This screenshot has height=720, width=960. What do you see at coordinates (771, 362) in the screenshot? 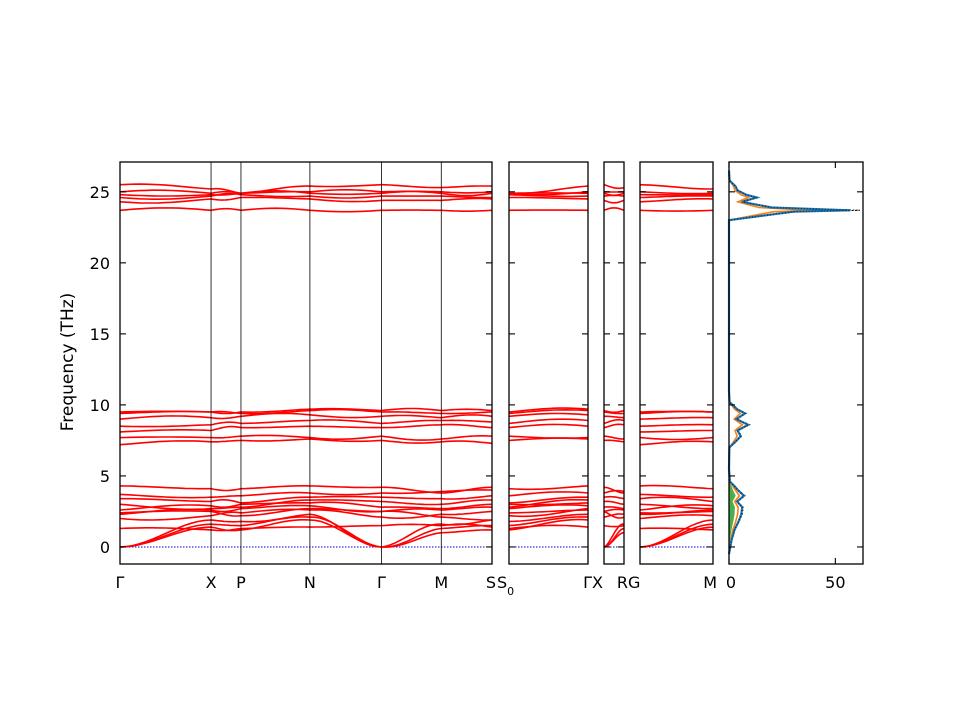
I see `partial-dos-line` at bounding box center [771, 362].